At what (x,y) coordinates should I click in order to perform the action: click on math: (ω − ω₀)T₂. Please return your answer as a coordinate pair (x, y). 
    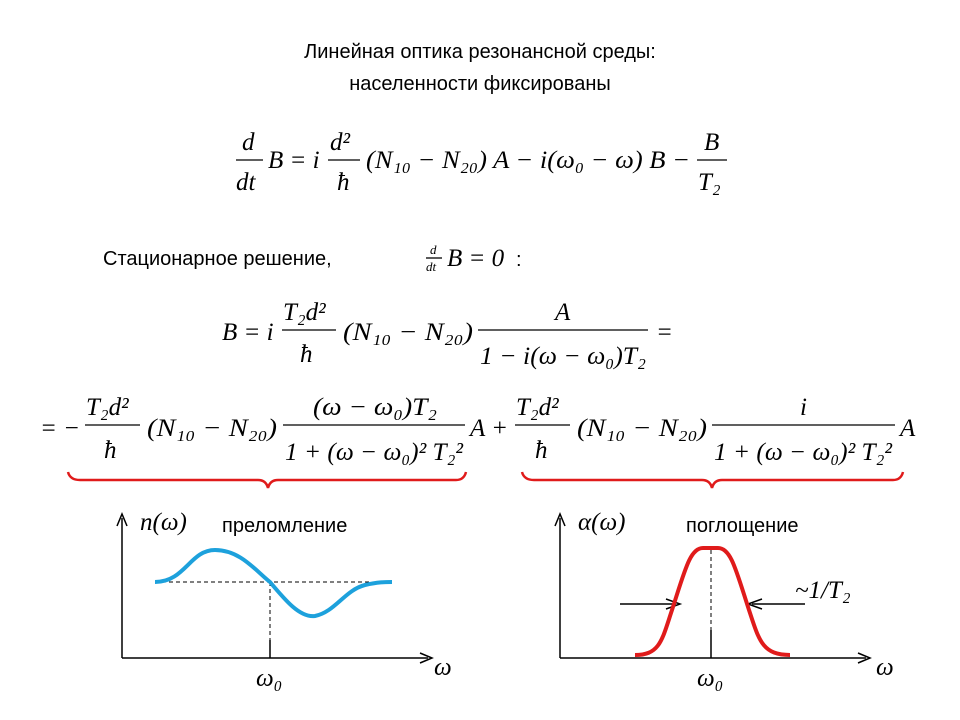
    Looking at the image, I should click on (375, 407).